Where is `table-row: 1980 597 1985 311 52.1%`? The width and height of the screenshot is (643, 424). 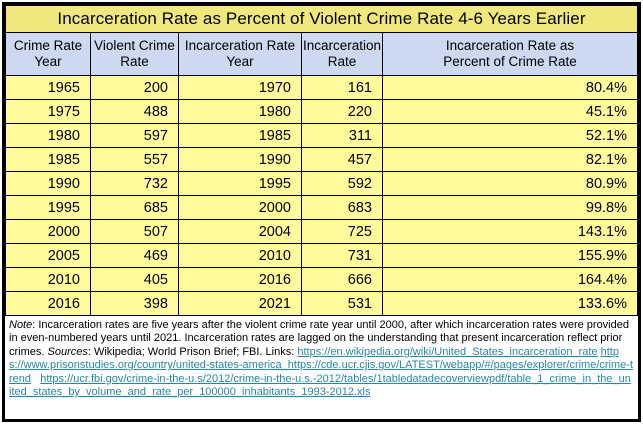
table-row: 1980 597 1985 311 52.1% is located at coordinates (321, 135).